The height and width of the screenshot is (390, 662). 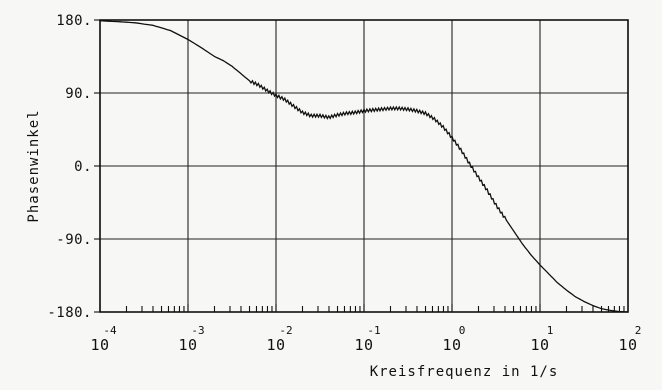 What do you see at coordinates (34, 165) in the screenshot?
I see `y-axis-label: Phasenwinkel` at bounding box center [34, 165].